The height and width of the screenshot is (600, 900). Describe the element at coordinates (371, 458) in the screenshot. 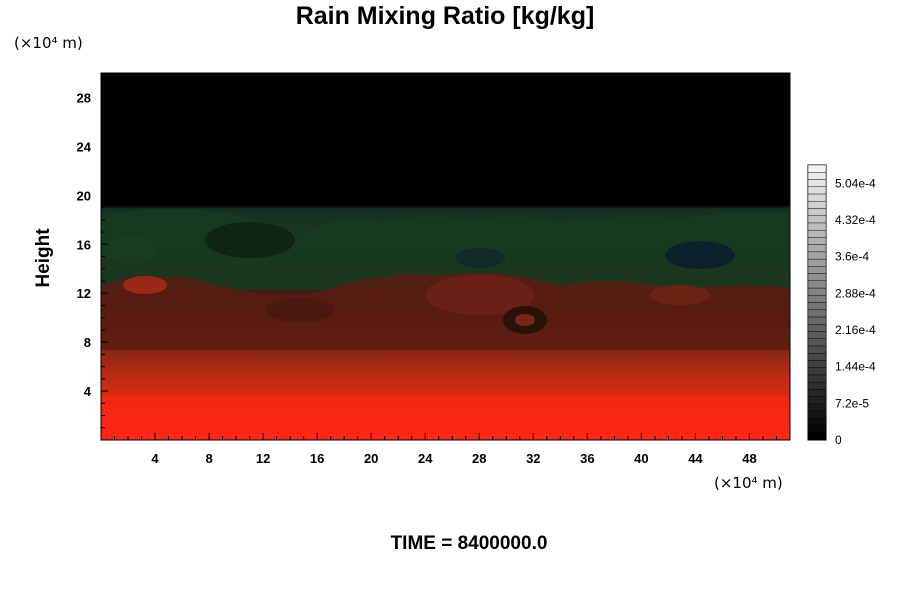

I see `x-tick-label: 20` at that location.